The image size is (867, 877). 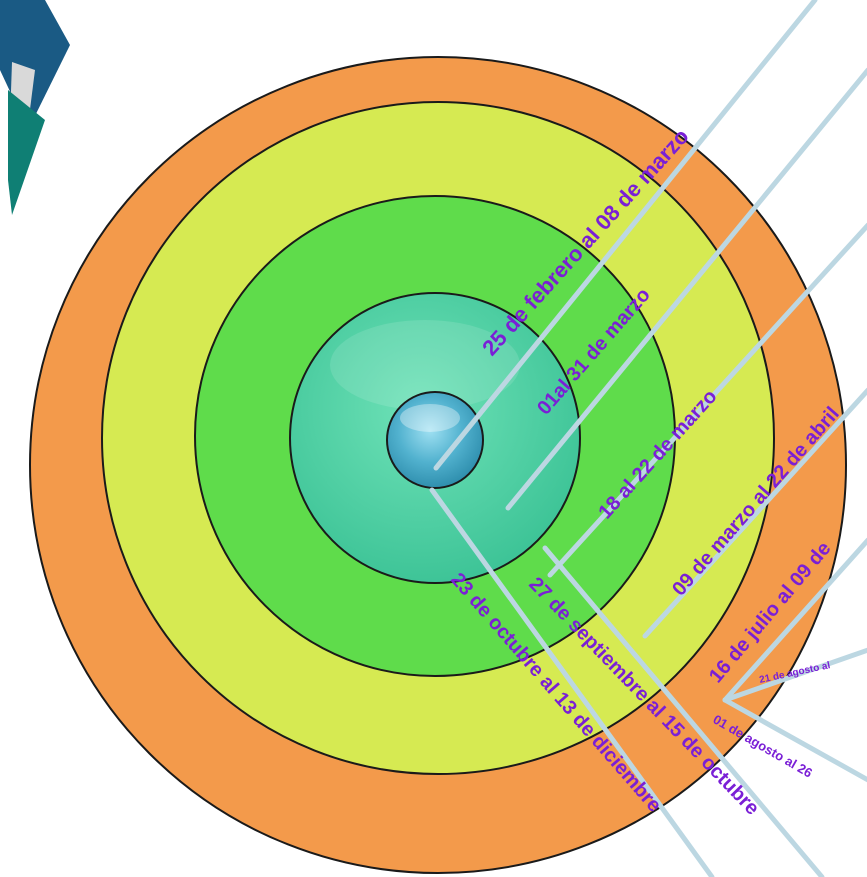 What do you see at coordinates (430, 418) in the screenshot?
I see `center-highlight` at bounding box center [430, 418].